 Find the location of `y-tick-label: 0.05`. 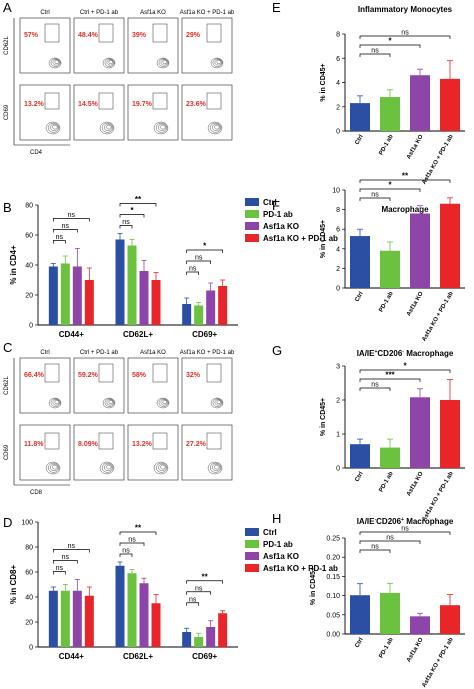

y-tick-label: 0.05 is located at coordinates (333, 615).